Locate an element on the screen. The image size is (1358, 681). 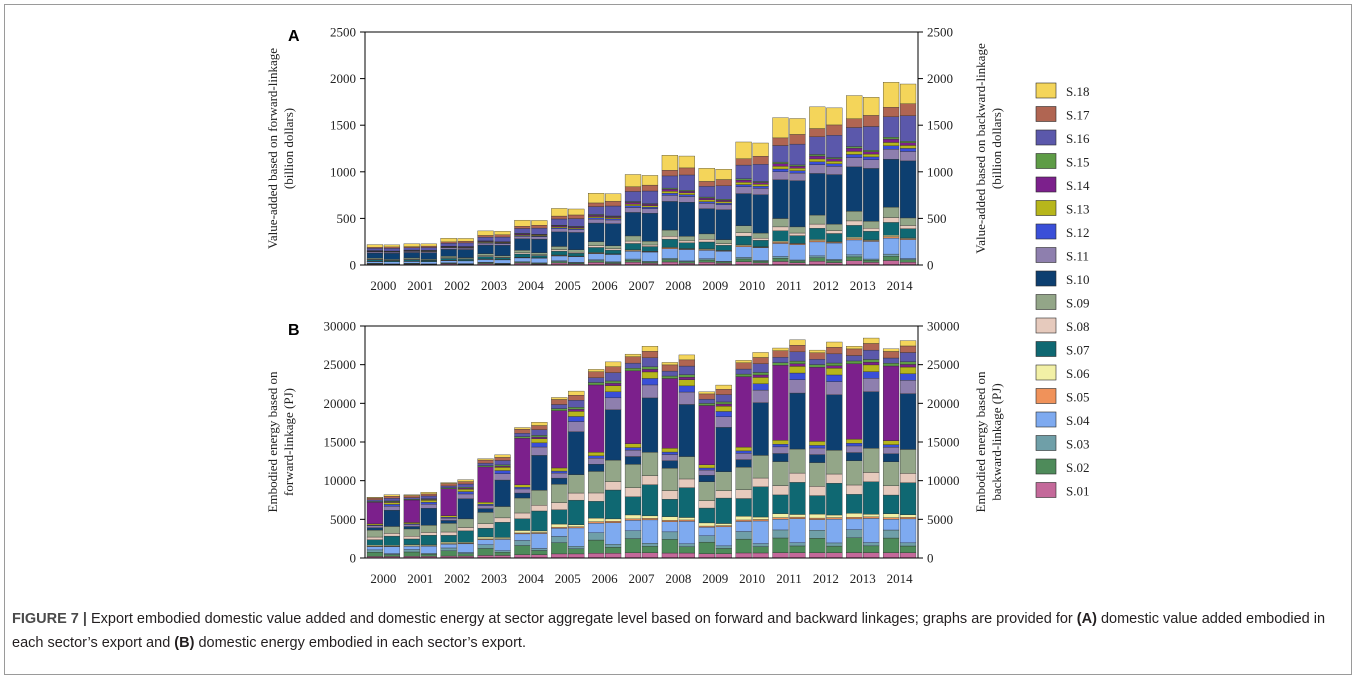
bar-segment-forward-2012-S10 is located at coordinates (817, 458).